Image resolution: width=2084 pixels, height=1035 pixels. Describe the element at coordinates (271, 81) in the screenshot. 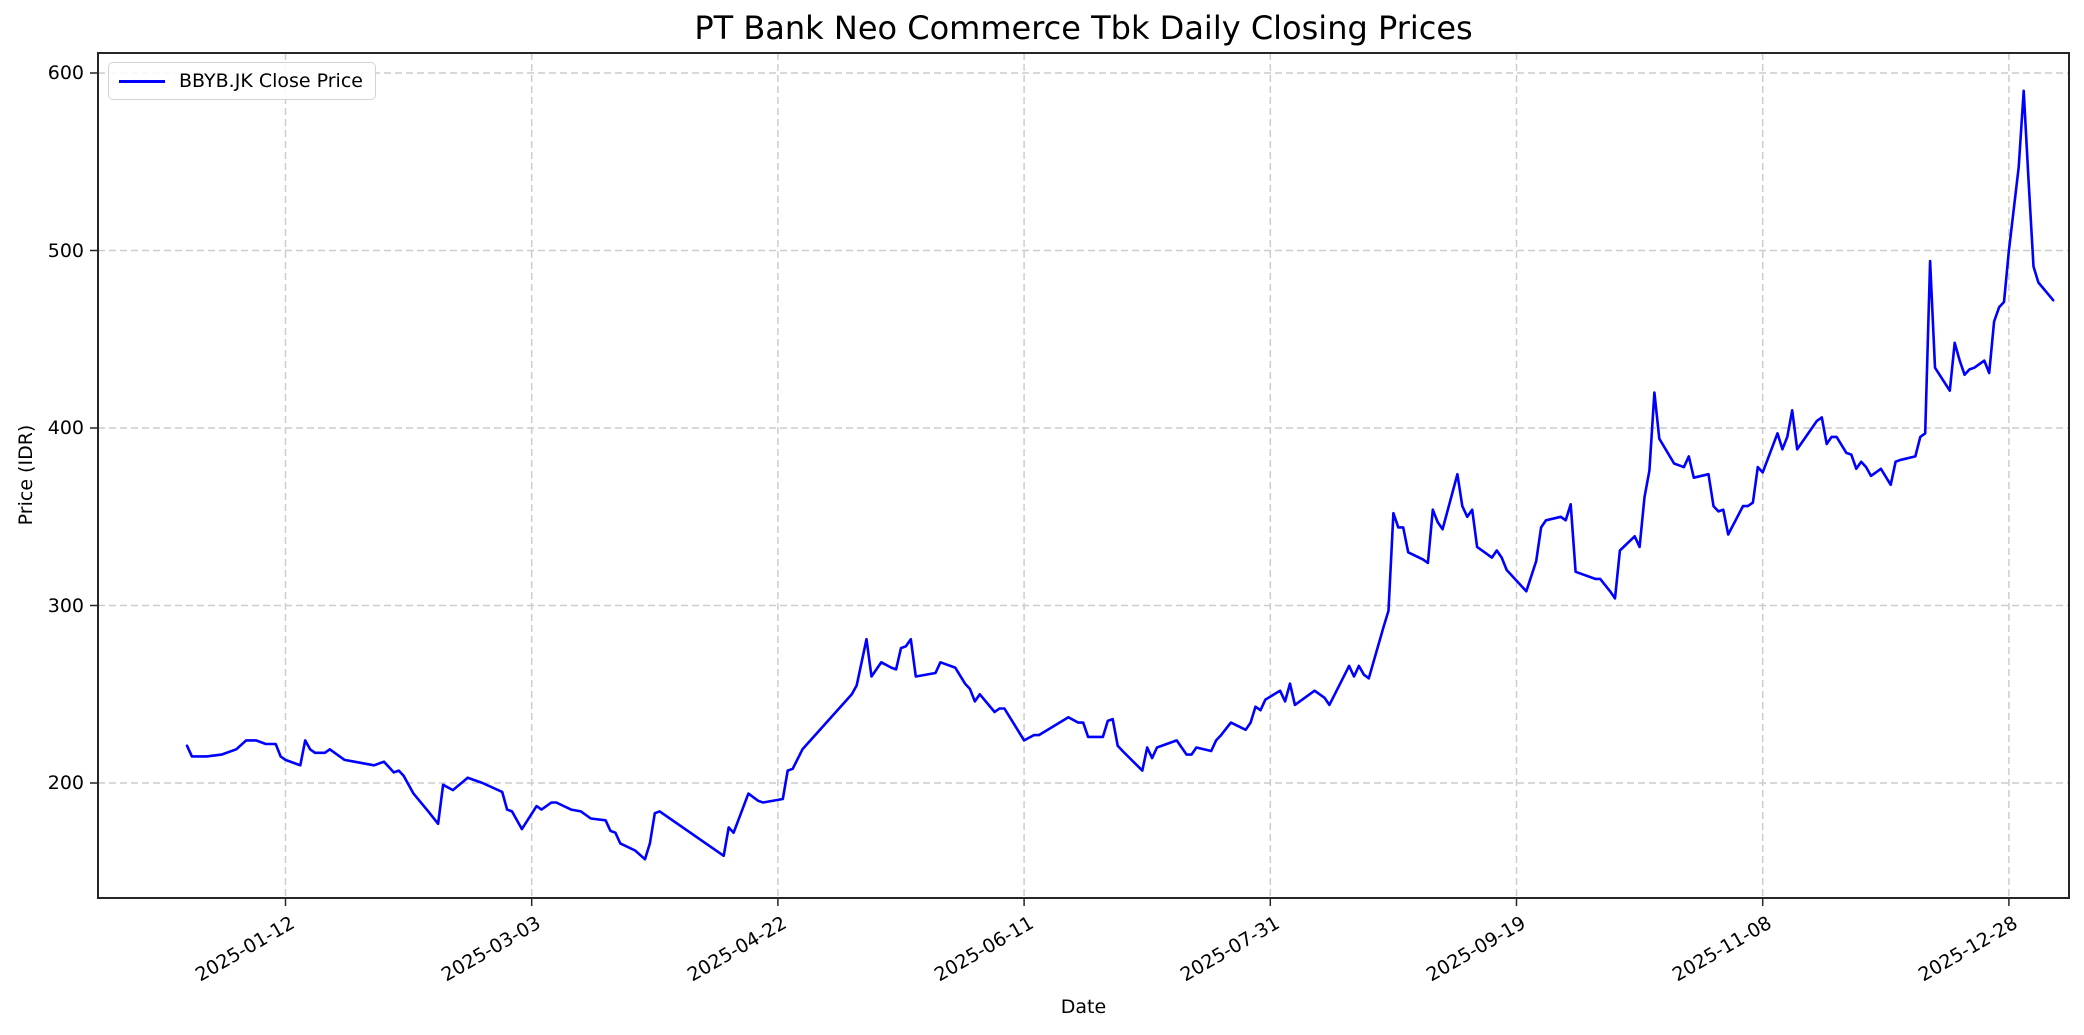

I see `legend-label: BBYB.JK Close Price` at that location.